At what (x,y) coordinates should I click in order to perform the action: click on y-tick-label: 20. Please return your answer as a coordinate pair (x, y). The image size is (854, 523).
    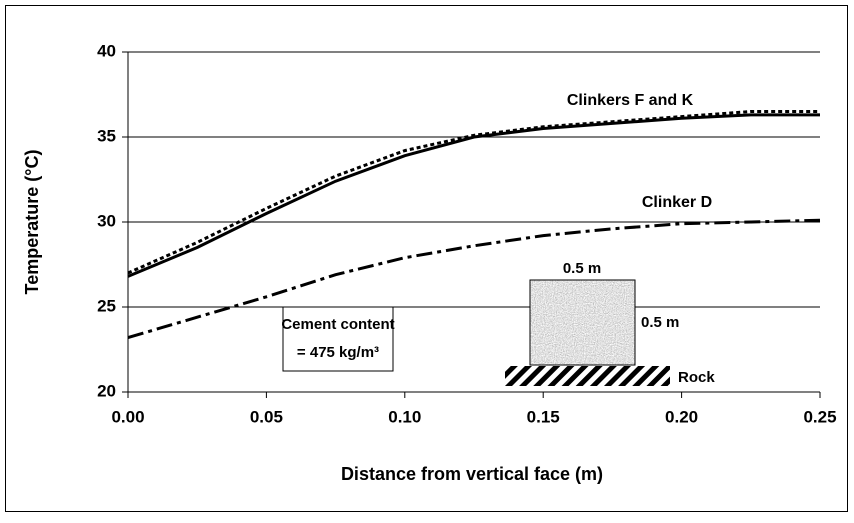
    Looking at the image, I should click on (106, 390).